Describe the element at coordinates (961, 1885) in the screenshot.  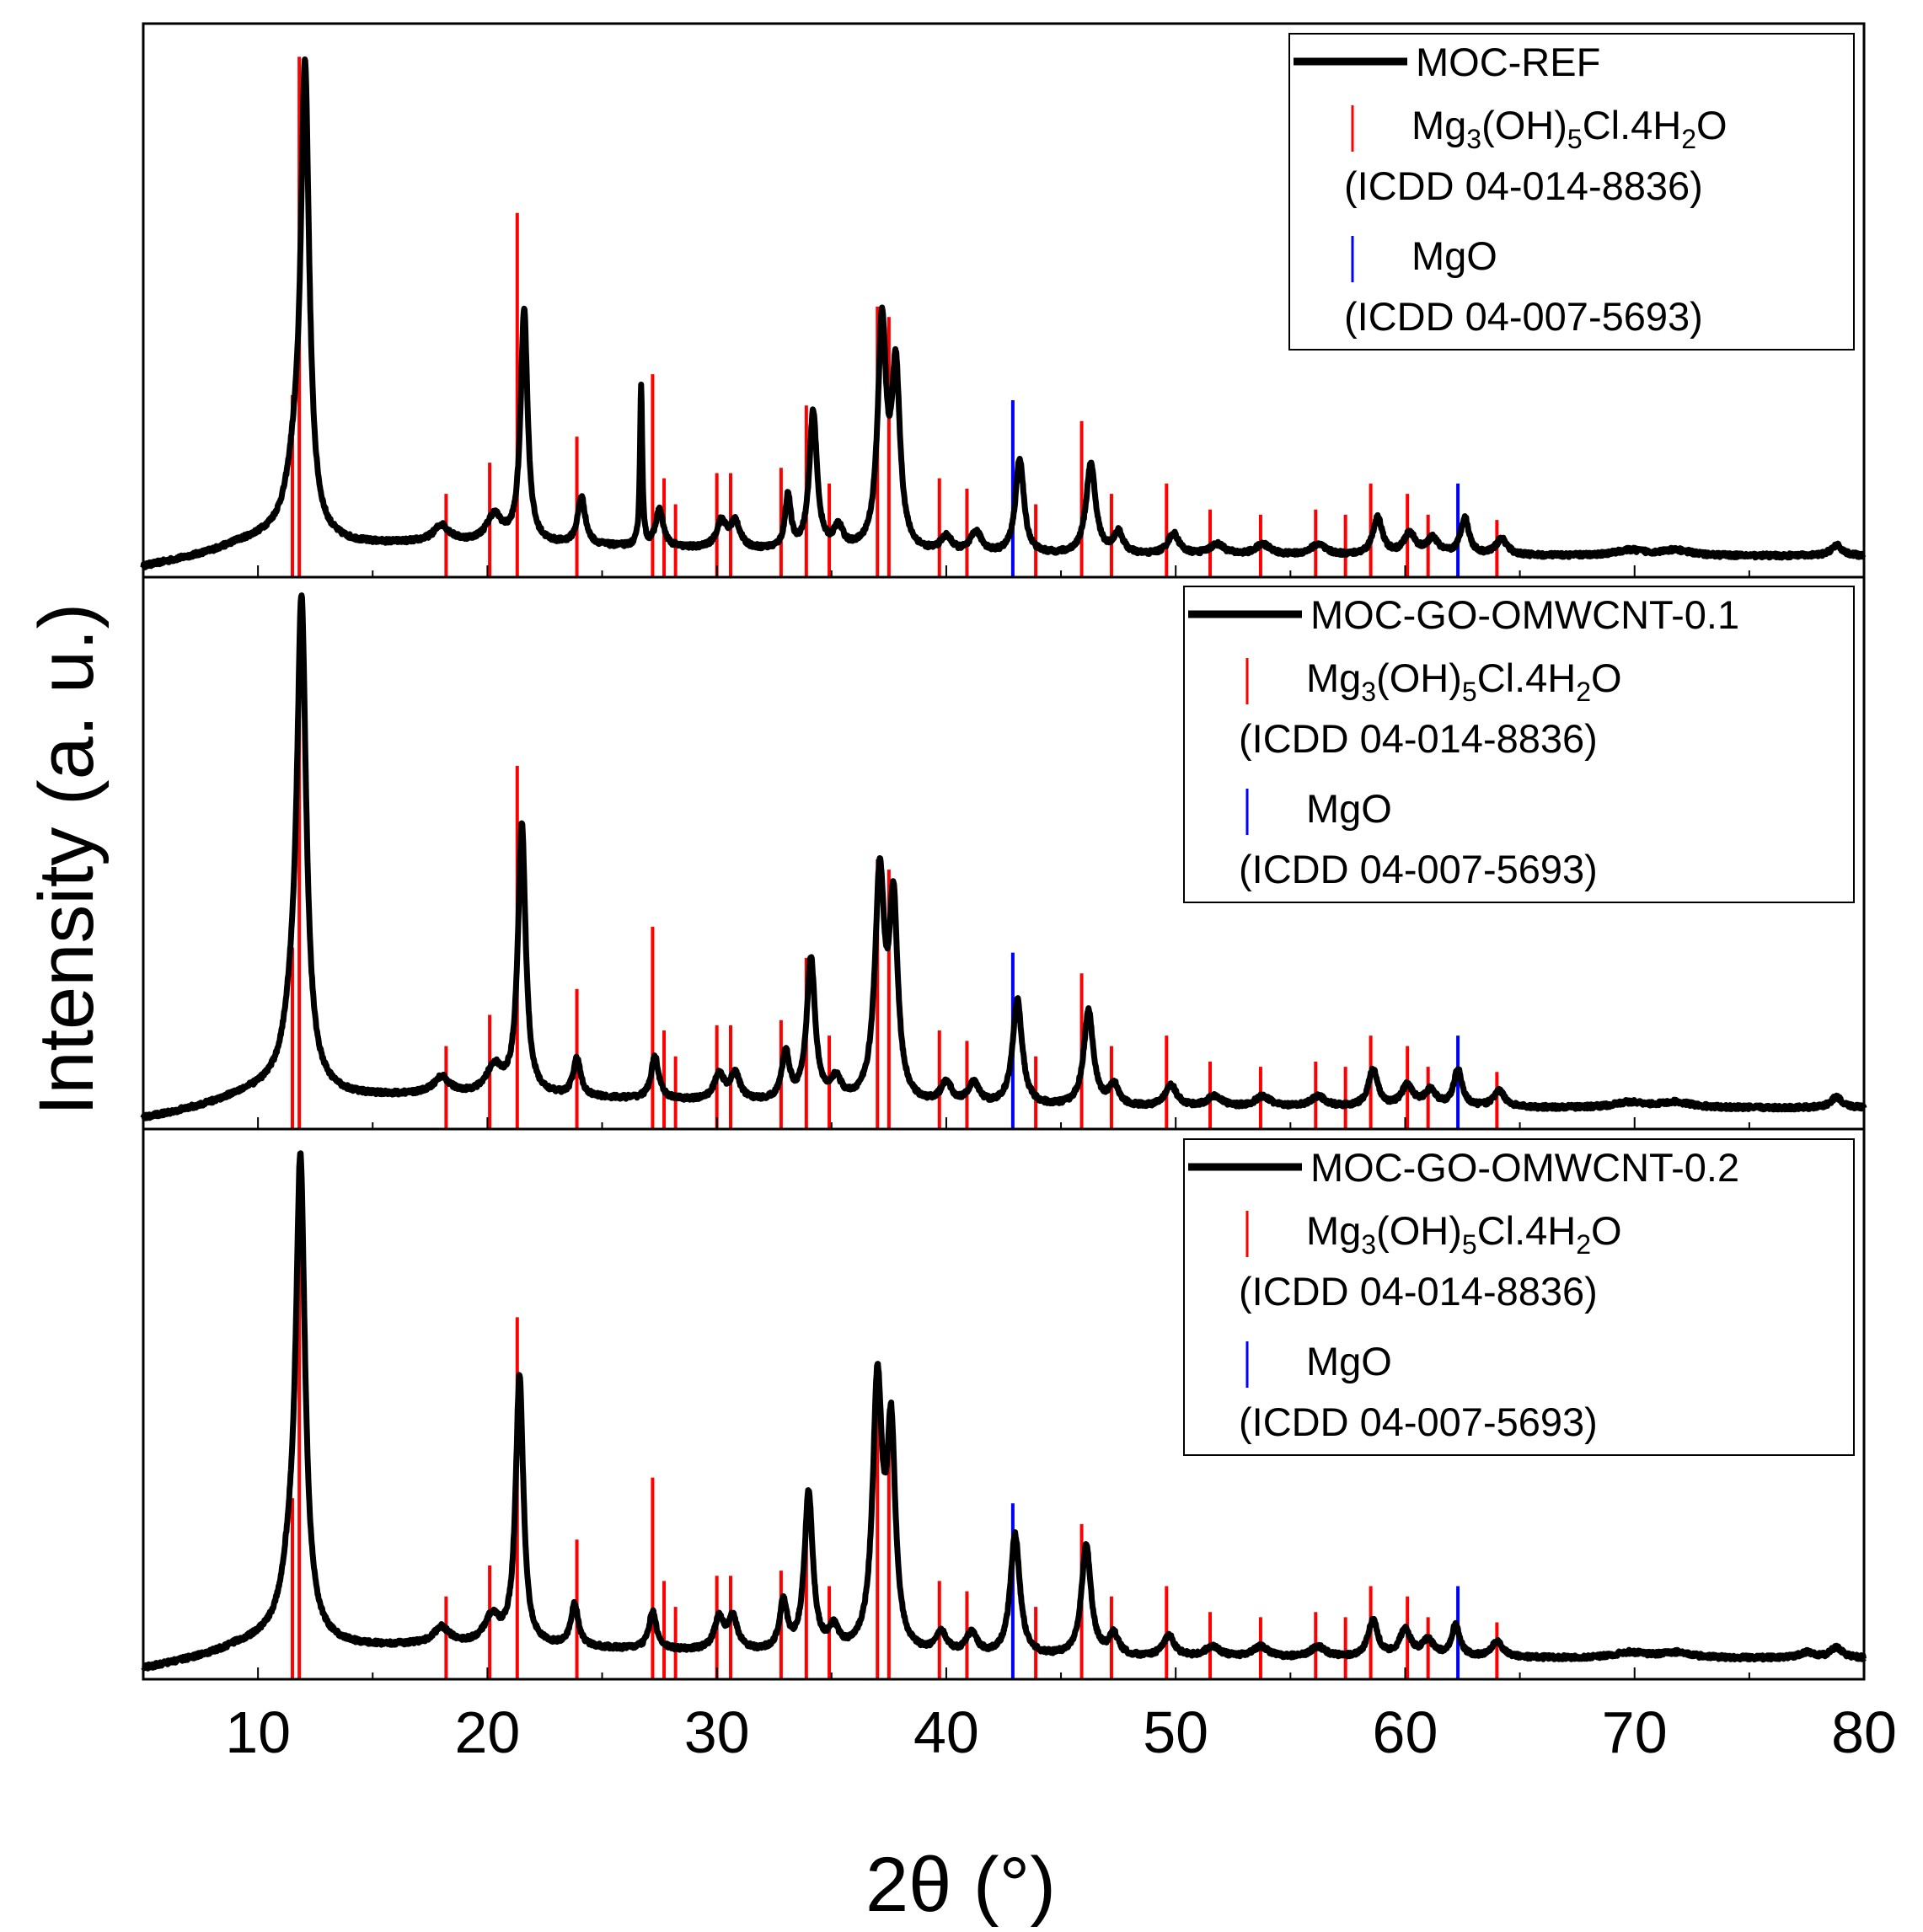
I see `x-axis-title: 2θ (°)` at that location.